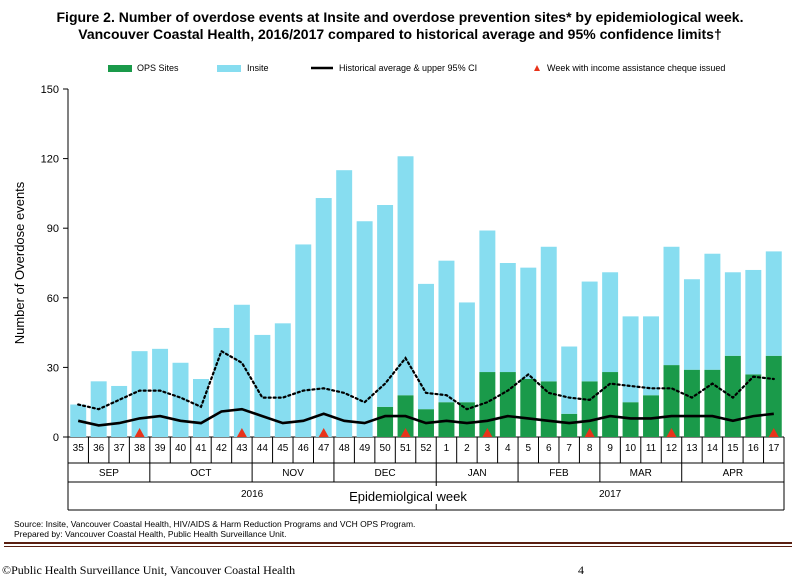  What do you see at coordinates (713, 448) in the screenshot?
I see `x-tick-label-week-14: 14` at bounding box center [713, 448].